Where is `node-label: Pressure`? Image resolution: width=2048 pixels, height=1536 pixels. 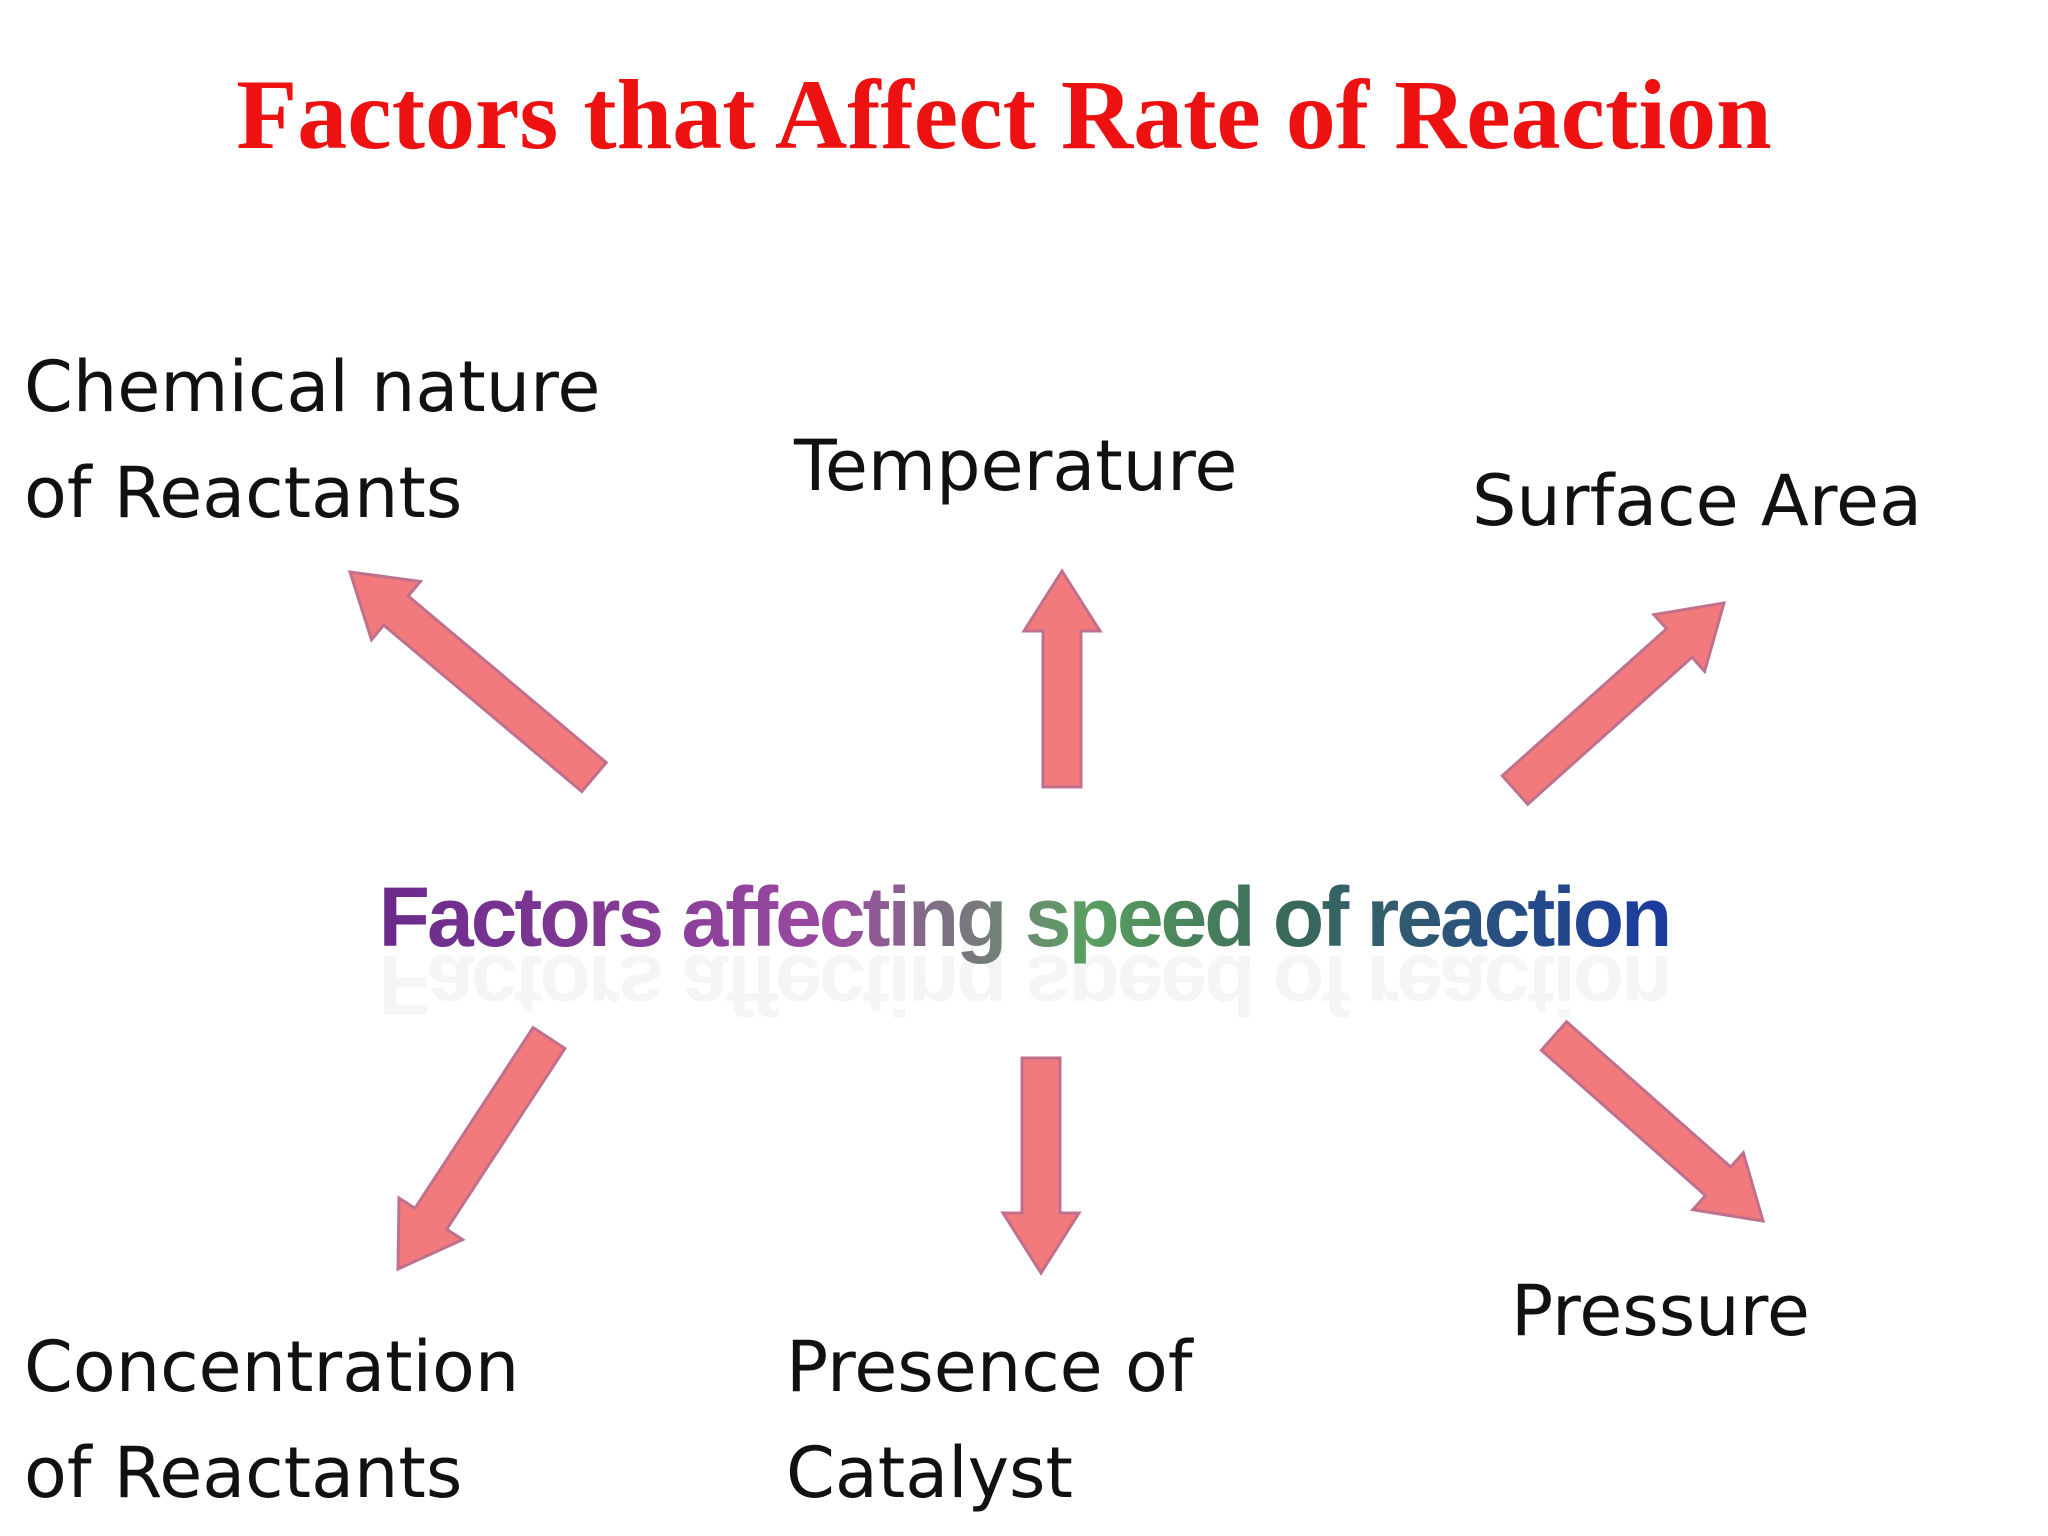 node-label: Pressure is located at coordinates (1660, 1311).